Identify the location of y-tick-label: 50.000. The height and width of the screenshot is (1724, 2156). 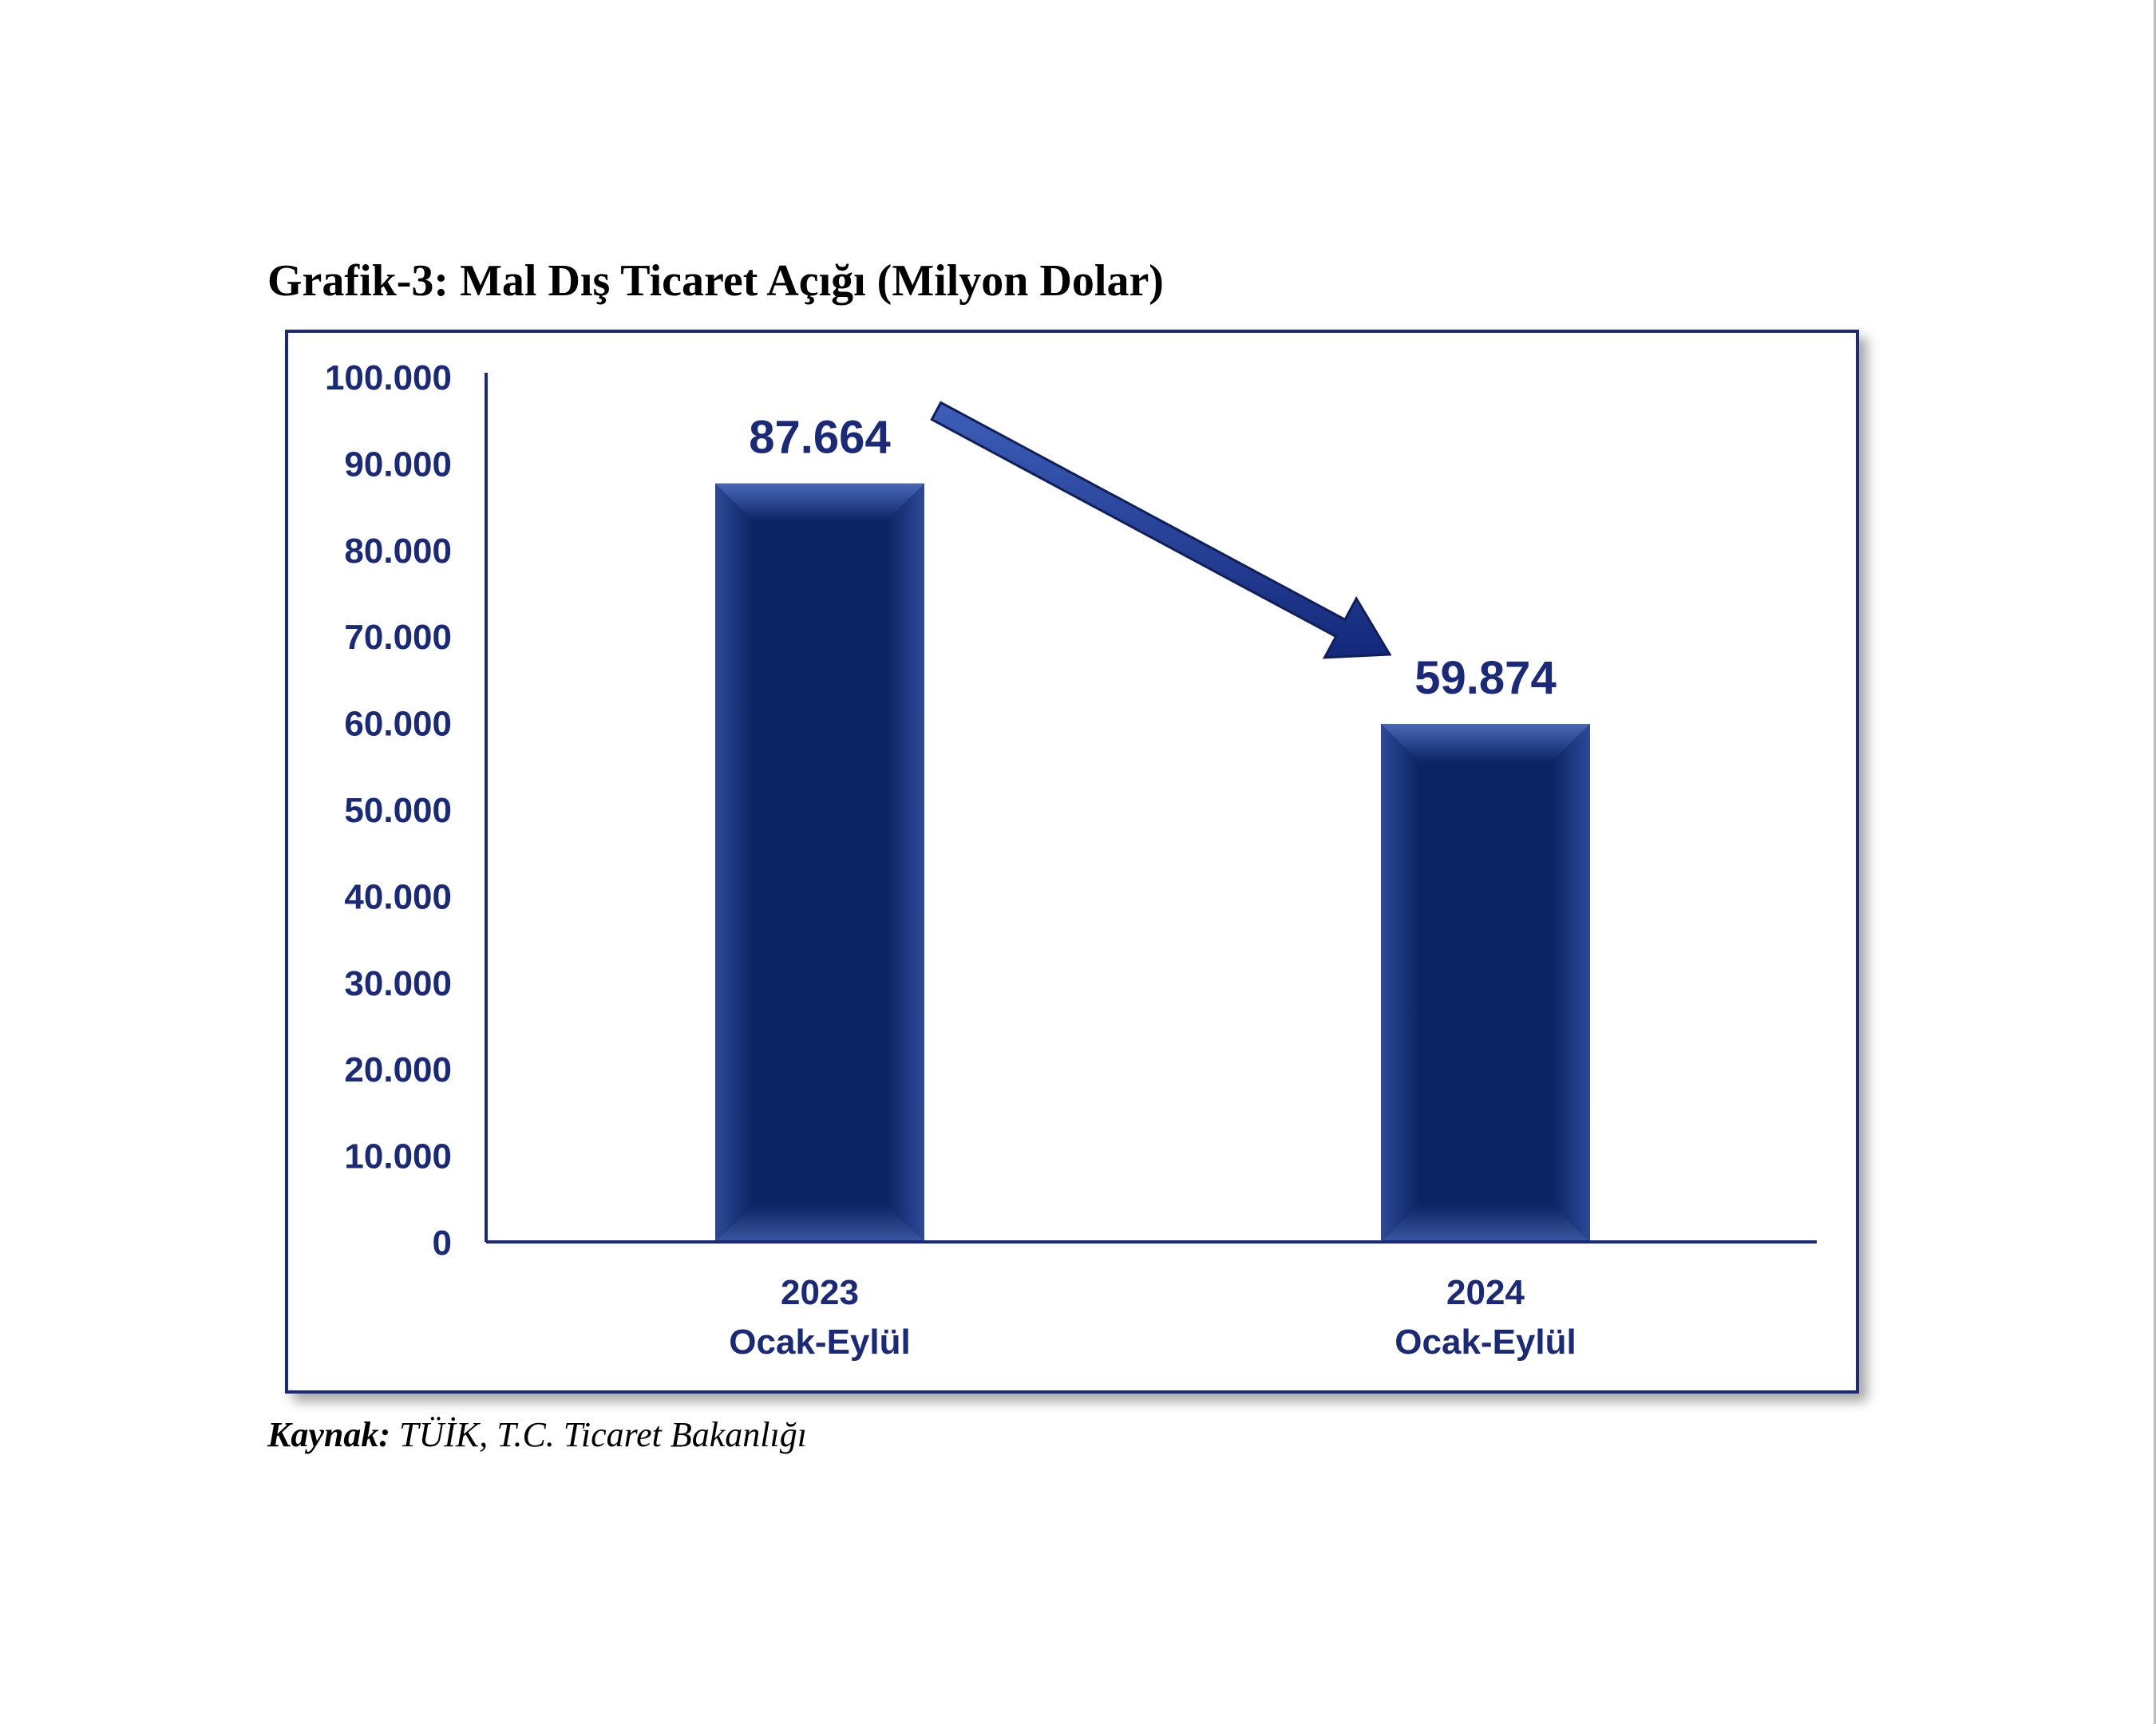
(398, 810).